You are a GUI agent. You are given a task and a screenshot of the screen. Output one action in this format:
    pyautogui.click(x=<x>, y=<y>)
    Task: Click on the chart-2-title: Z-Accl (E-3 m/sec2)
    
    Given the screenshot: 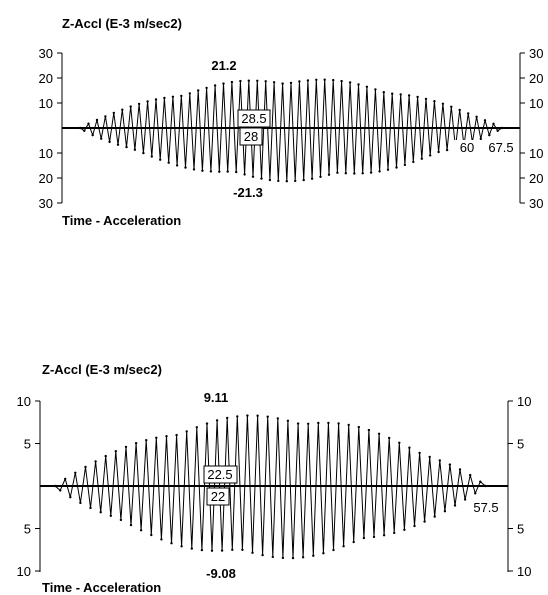 What is the action you would take?
    pyautogui.click(x=102, y=369)
    